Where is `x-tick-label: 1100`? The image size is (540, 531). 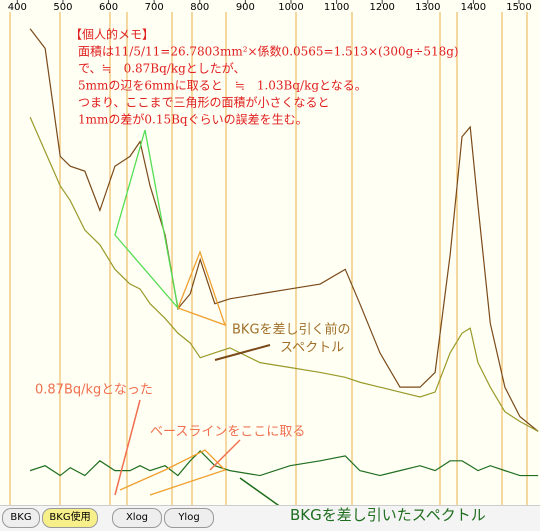 x-tick-label: 1100 is located at coordinates (336, 7).